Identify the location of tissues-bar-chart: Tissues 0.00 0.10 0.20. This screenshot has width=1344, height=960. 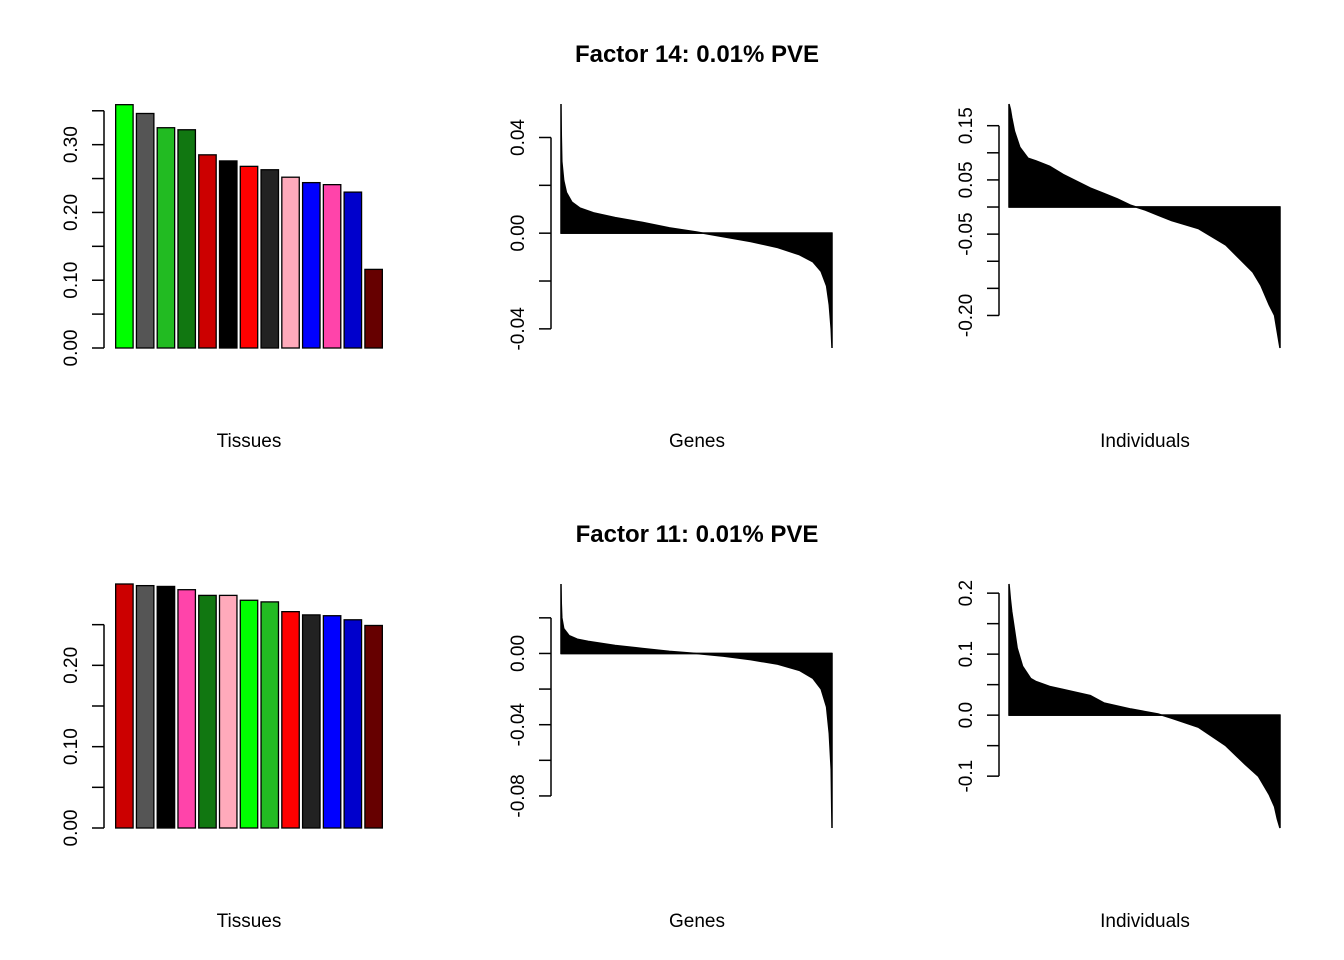
(222, 757).